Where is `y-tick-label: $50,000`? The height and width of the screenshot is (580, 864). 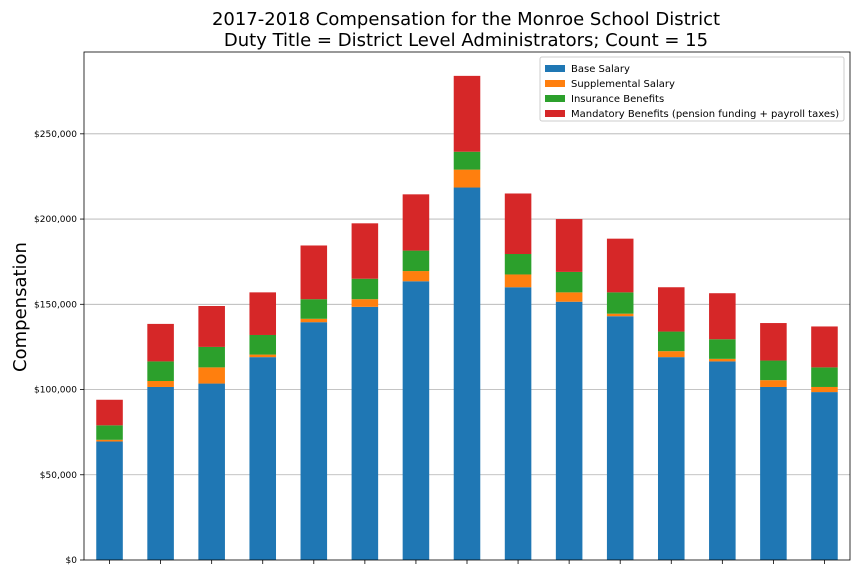 y-tick-label: $50,000 is located at coordinates (58, 476).